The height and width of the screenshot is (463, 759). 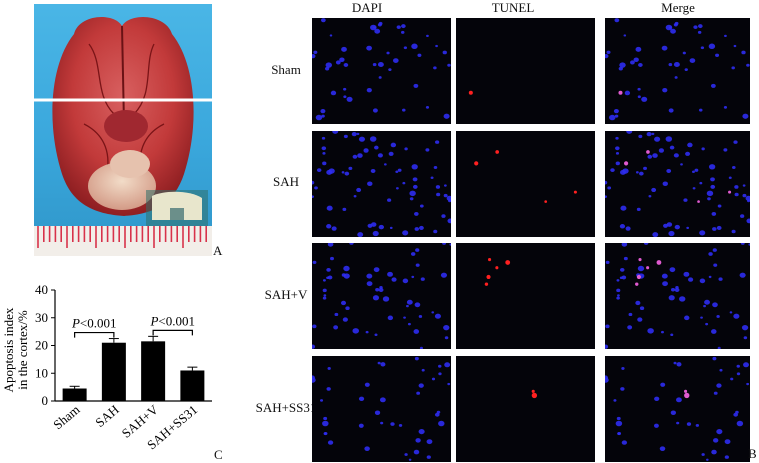 What do you see at coordinates (367, 7) in the screenshot?
I see `column-header-dapi: DAPI` at bounding box center [367, 7].